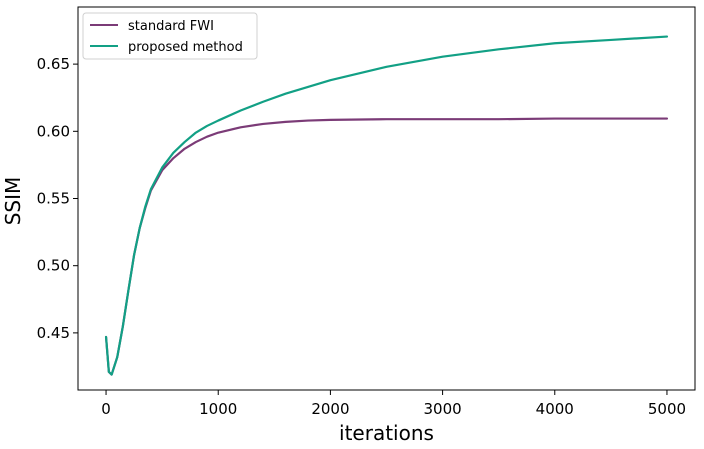 The height and width of the screenshot is (449, 704). Describe the element at coordinates (53, 199) in the screenshot. I see `y-tick-label: 0.55` at that location.